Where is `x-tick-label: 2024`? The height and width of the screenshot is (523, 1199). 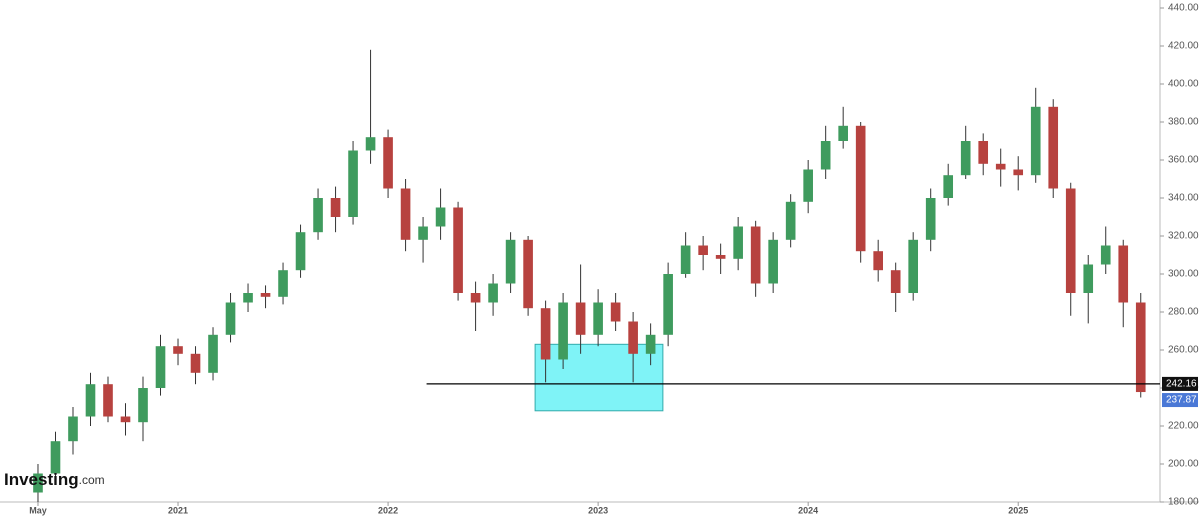
x-tick-label: 2024 is located at coordinates (808, 510).